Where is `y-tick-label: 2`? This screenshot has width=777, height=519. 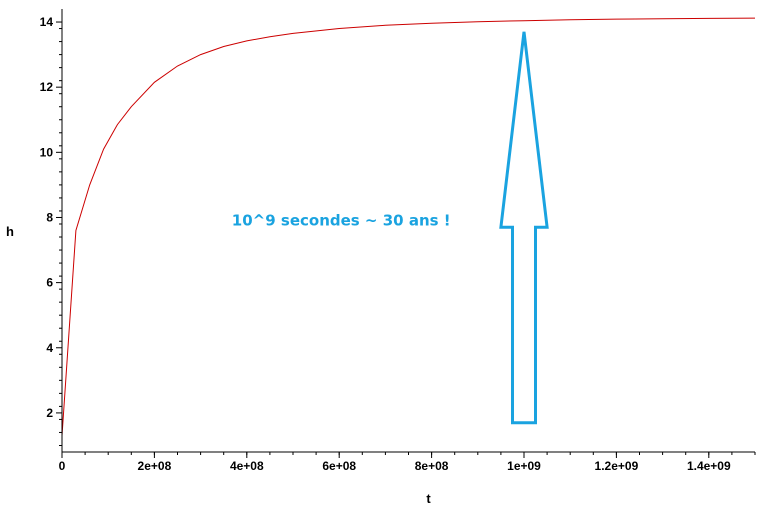
y-tick-label: 2 is located at coordinates (49, 413).